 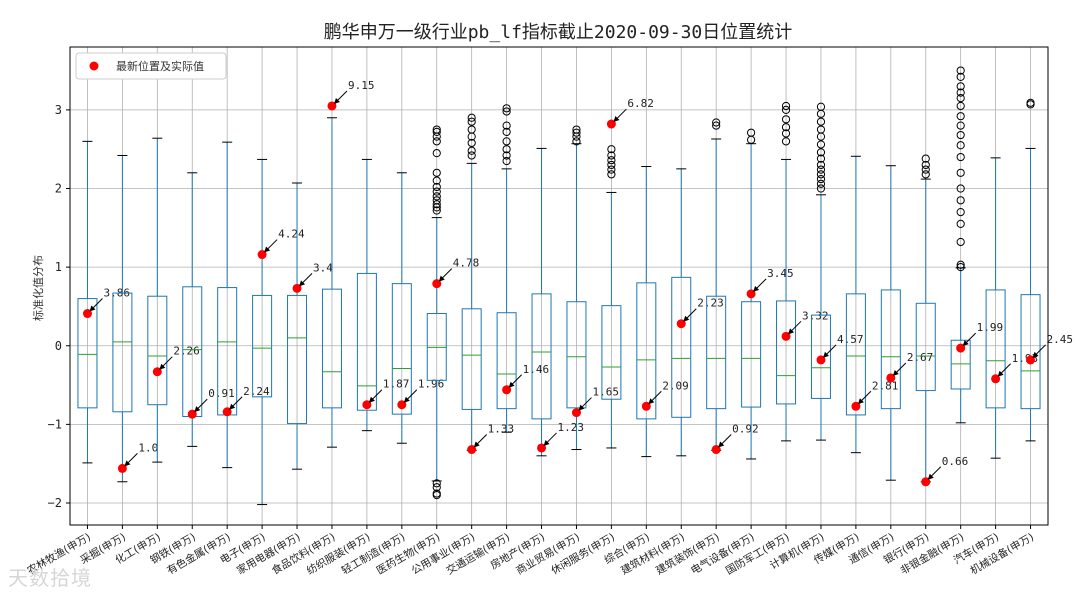 I want to click on value-label: 2.23, so click(x=710, y=303).